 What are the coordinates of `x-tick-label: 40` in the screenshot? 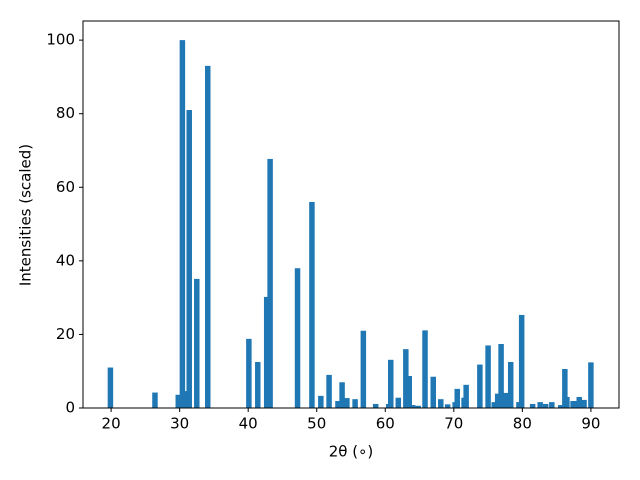 It's located at (248, 424).